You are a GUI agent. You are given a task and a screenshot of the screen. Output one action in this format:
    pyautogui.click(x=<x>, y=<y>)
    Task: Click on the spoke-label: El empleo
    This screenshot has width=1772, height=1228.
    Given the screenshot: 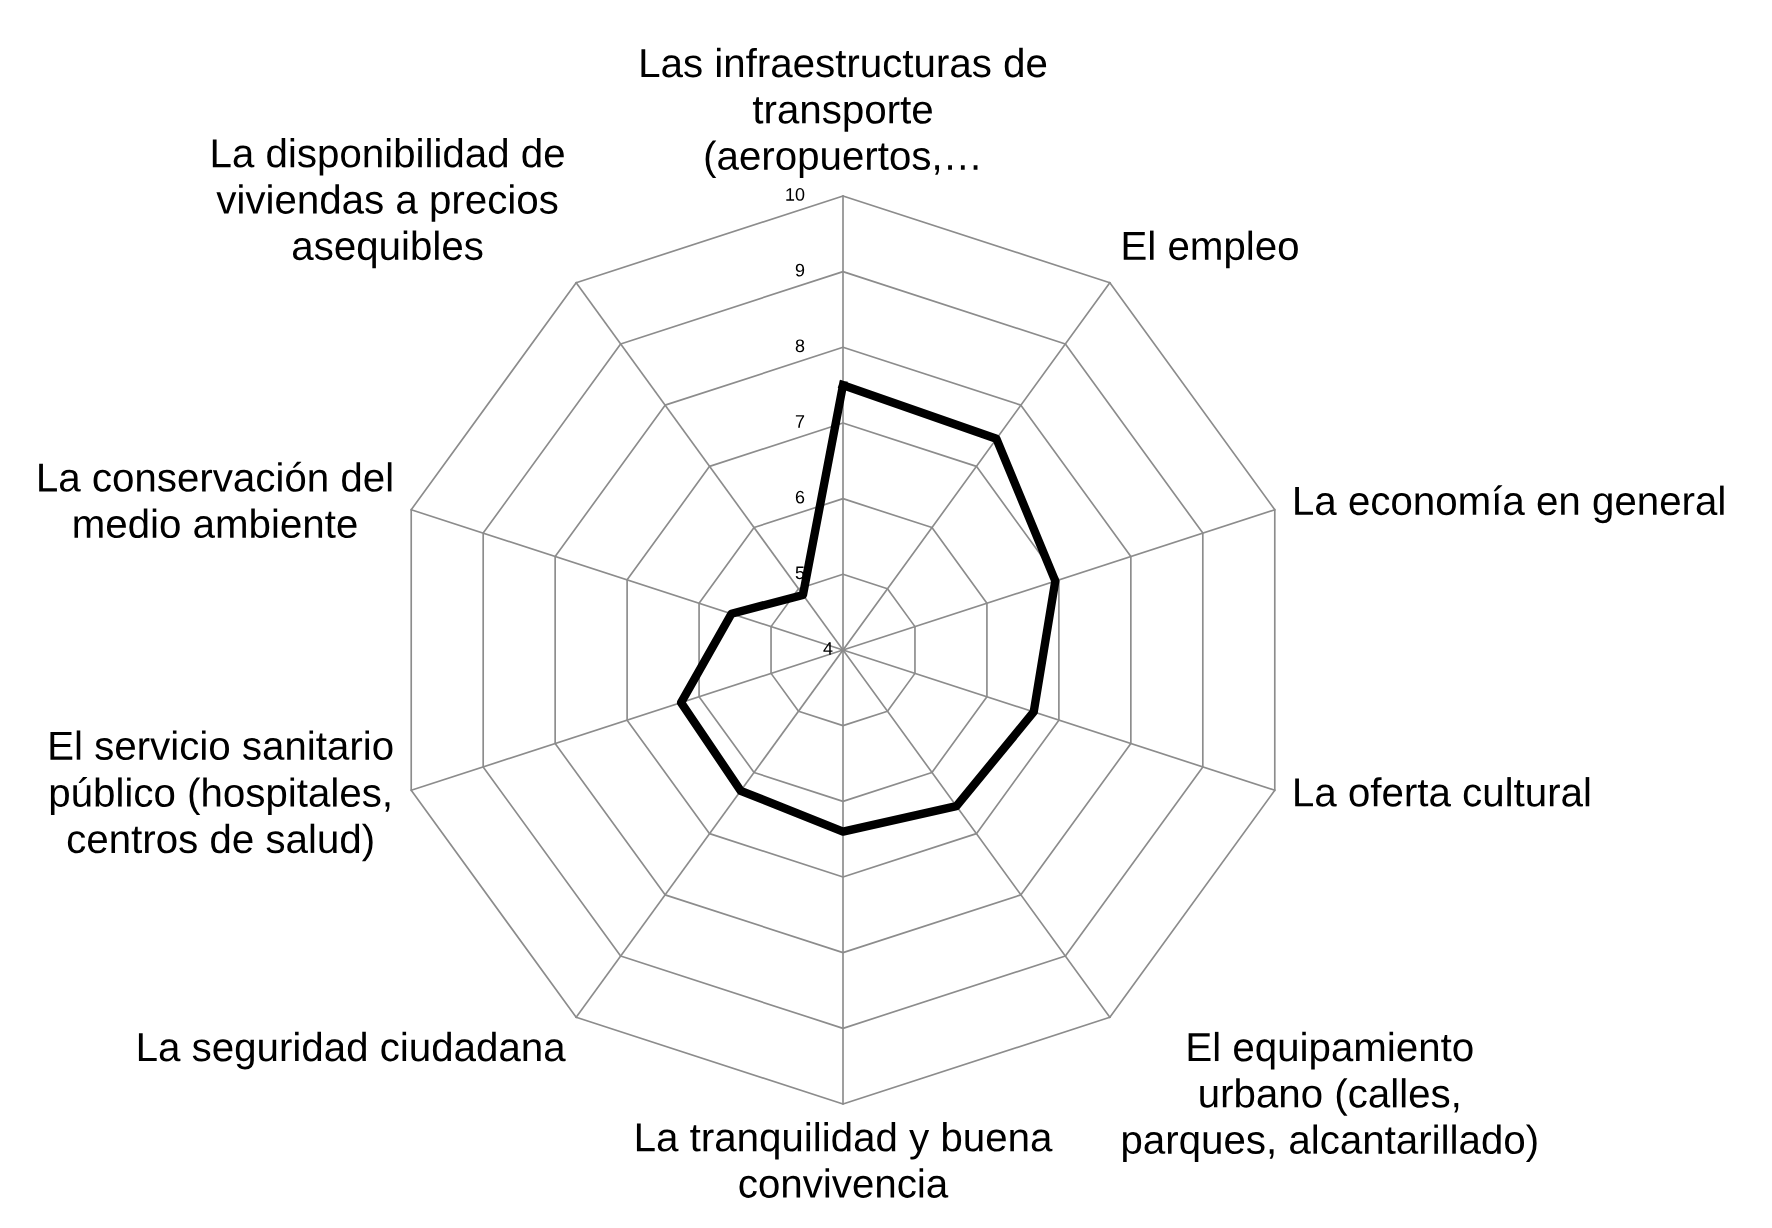 What is the action you would take?
    pyautogui.click(x=1210, y=249)
    